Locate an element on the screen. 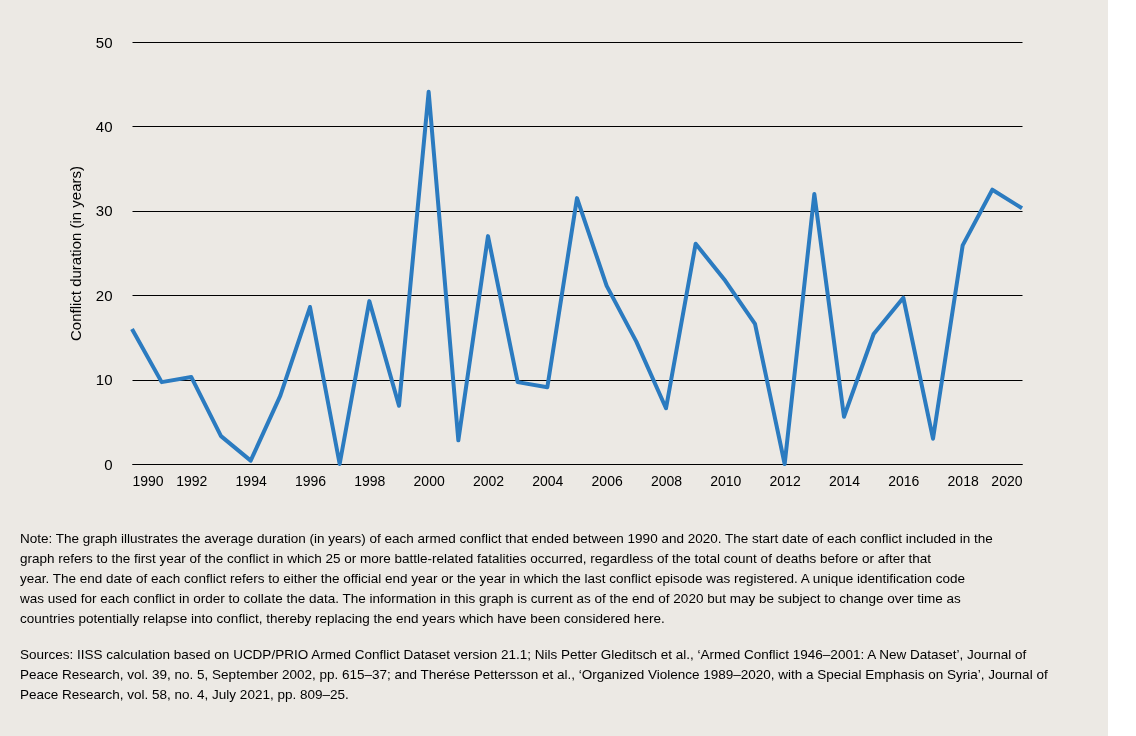 This screenshot has width=1136, height=736. x-tick-label: 1996 is located at coordinates (310, 480).